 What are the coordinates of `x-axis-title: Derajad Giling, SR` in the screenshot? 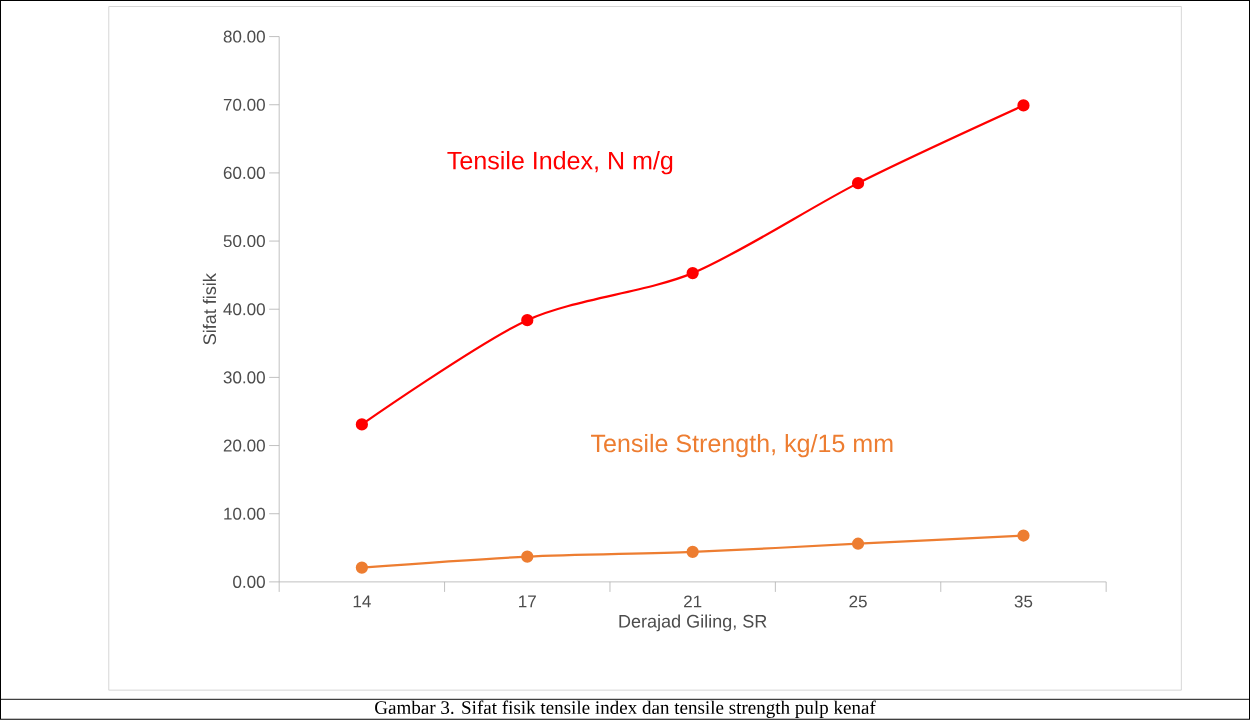 It's located at (693, 623).